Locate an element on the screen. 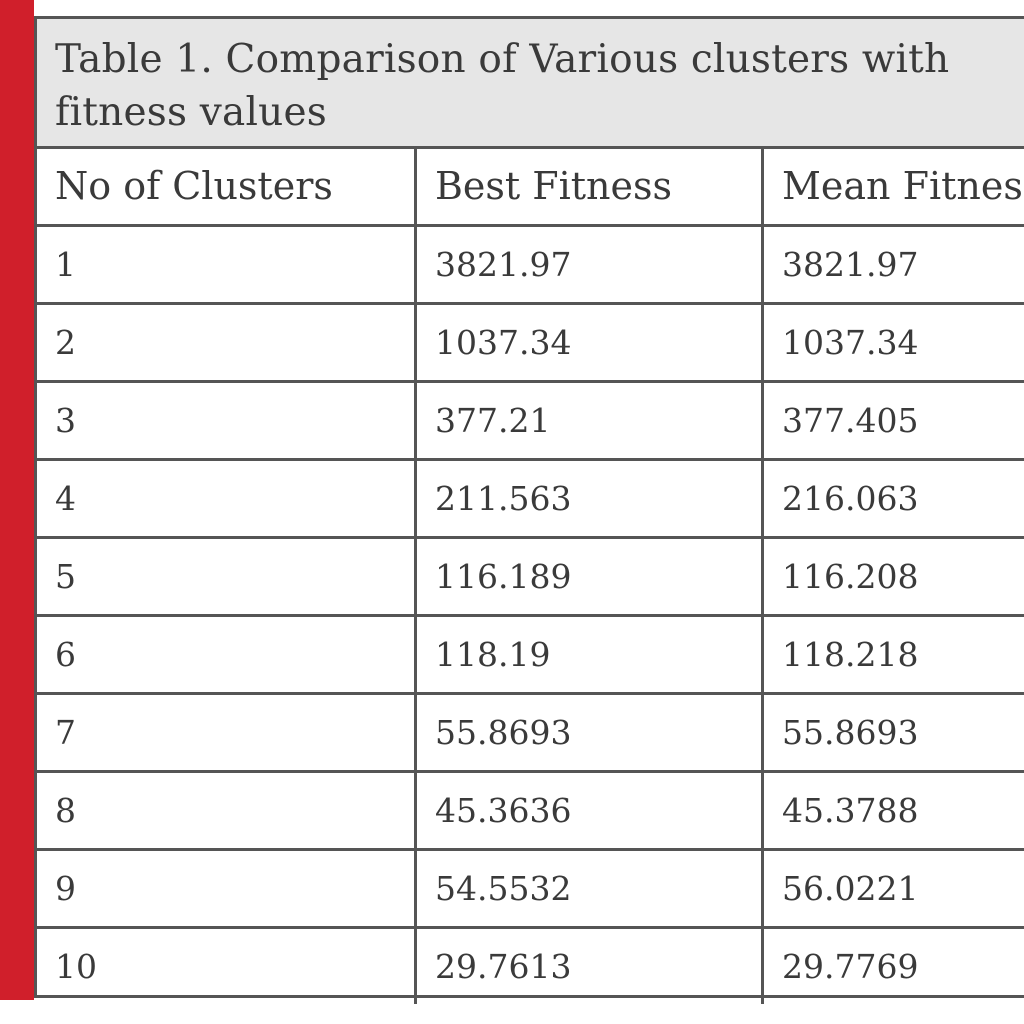 The height and width of the screenshot is (1024, 1024). cell-clusters: 1 is located at coordinates (65, 264).